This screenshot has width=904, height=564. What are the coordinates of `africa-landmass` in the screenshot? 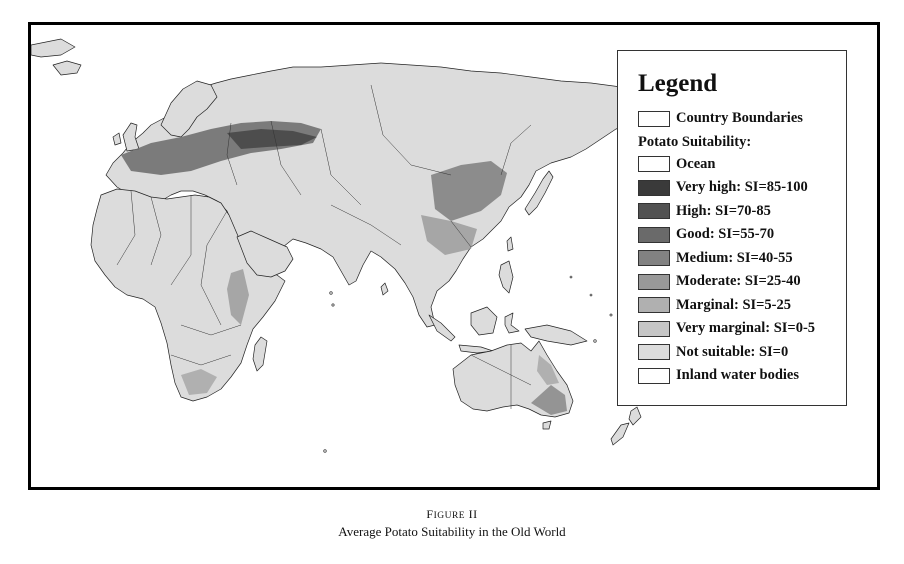 It's located at (188, 295).